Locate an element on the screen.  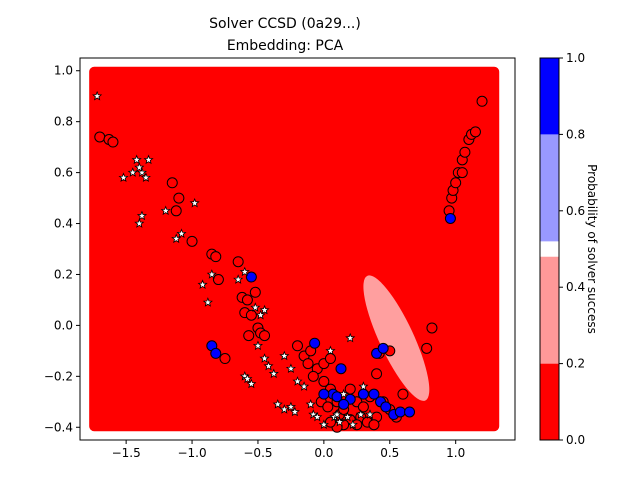
y-axis: −0.4 −0.2 0.0 0.2 0.4 0.6 0.8 1.0 is located at coordinates (62, 249).